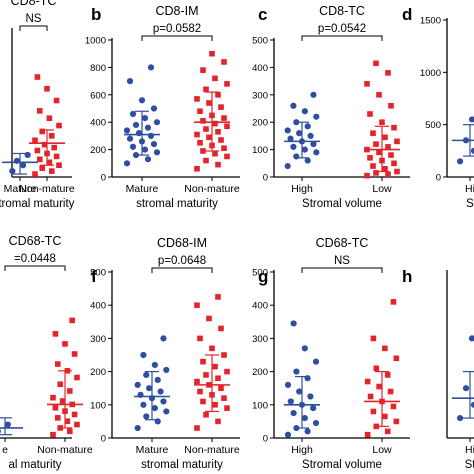  Describe the element at coordinates (98, 150) in the screenshot. I see `panel-b-y-tick-label: 200` at that location.